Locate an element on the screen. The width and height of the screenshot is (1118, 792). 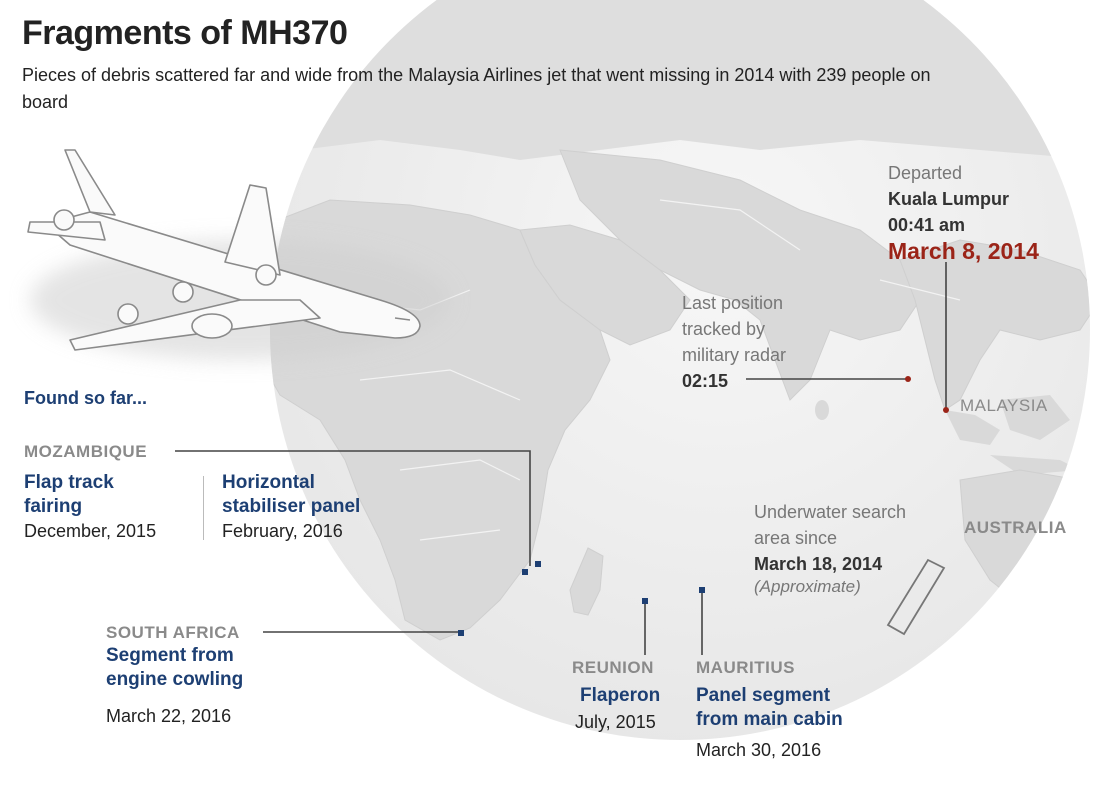
search-note: (Approximate) is located at coordinates (807, 586).